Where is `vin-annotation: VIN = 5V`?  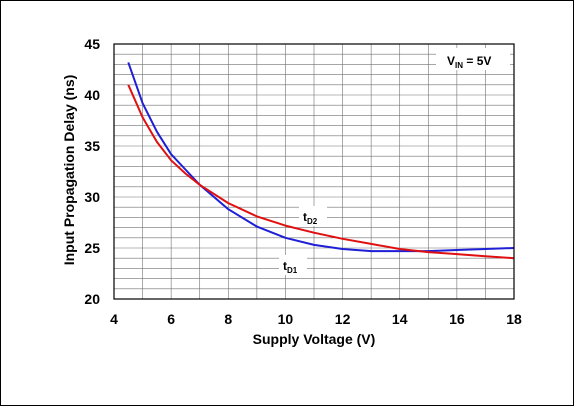
vin-annotation: VIN = 5V is located at coordinates (473, 59).